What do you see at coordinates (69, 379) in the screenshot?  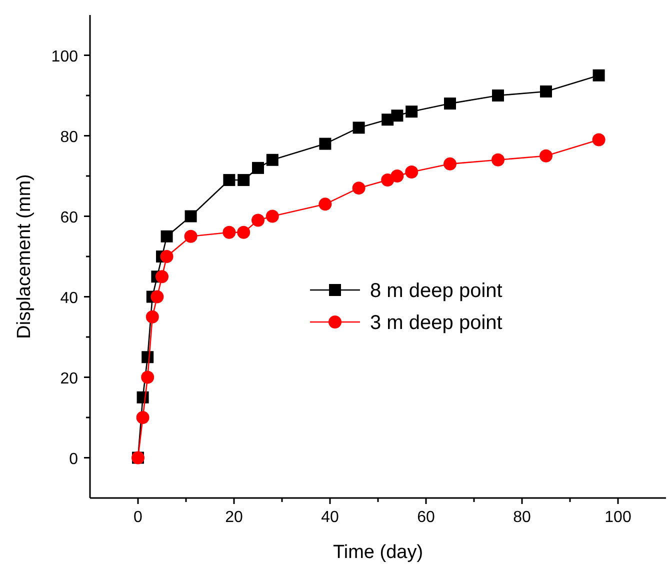 I see `y-tick-label: 20` at bounding box center [69, 379].